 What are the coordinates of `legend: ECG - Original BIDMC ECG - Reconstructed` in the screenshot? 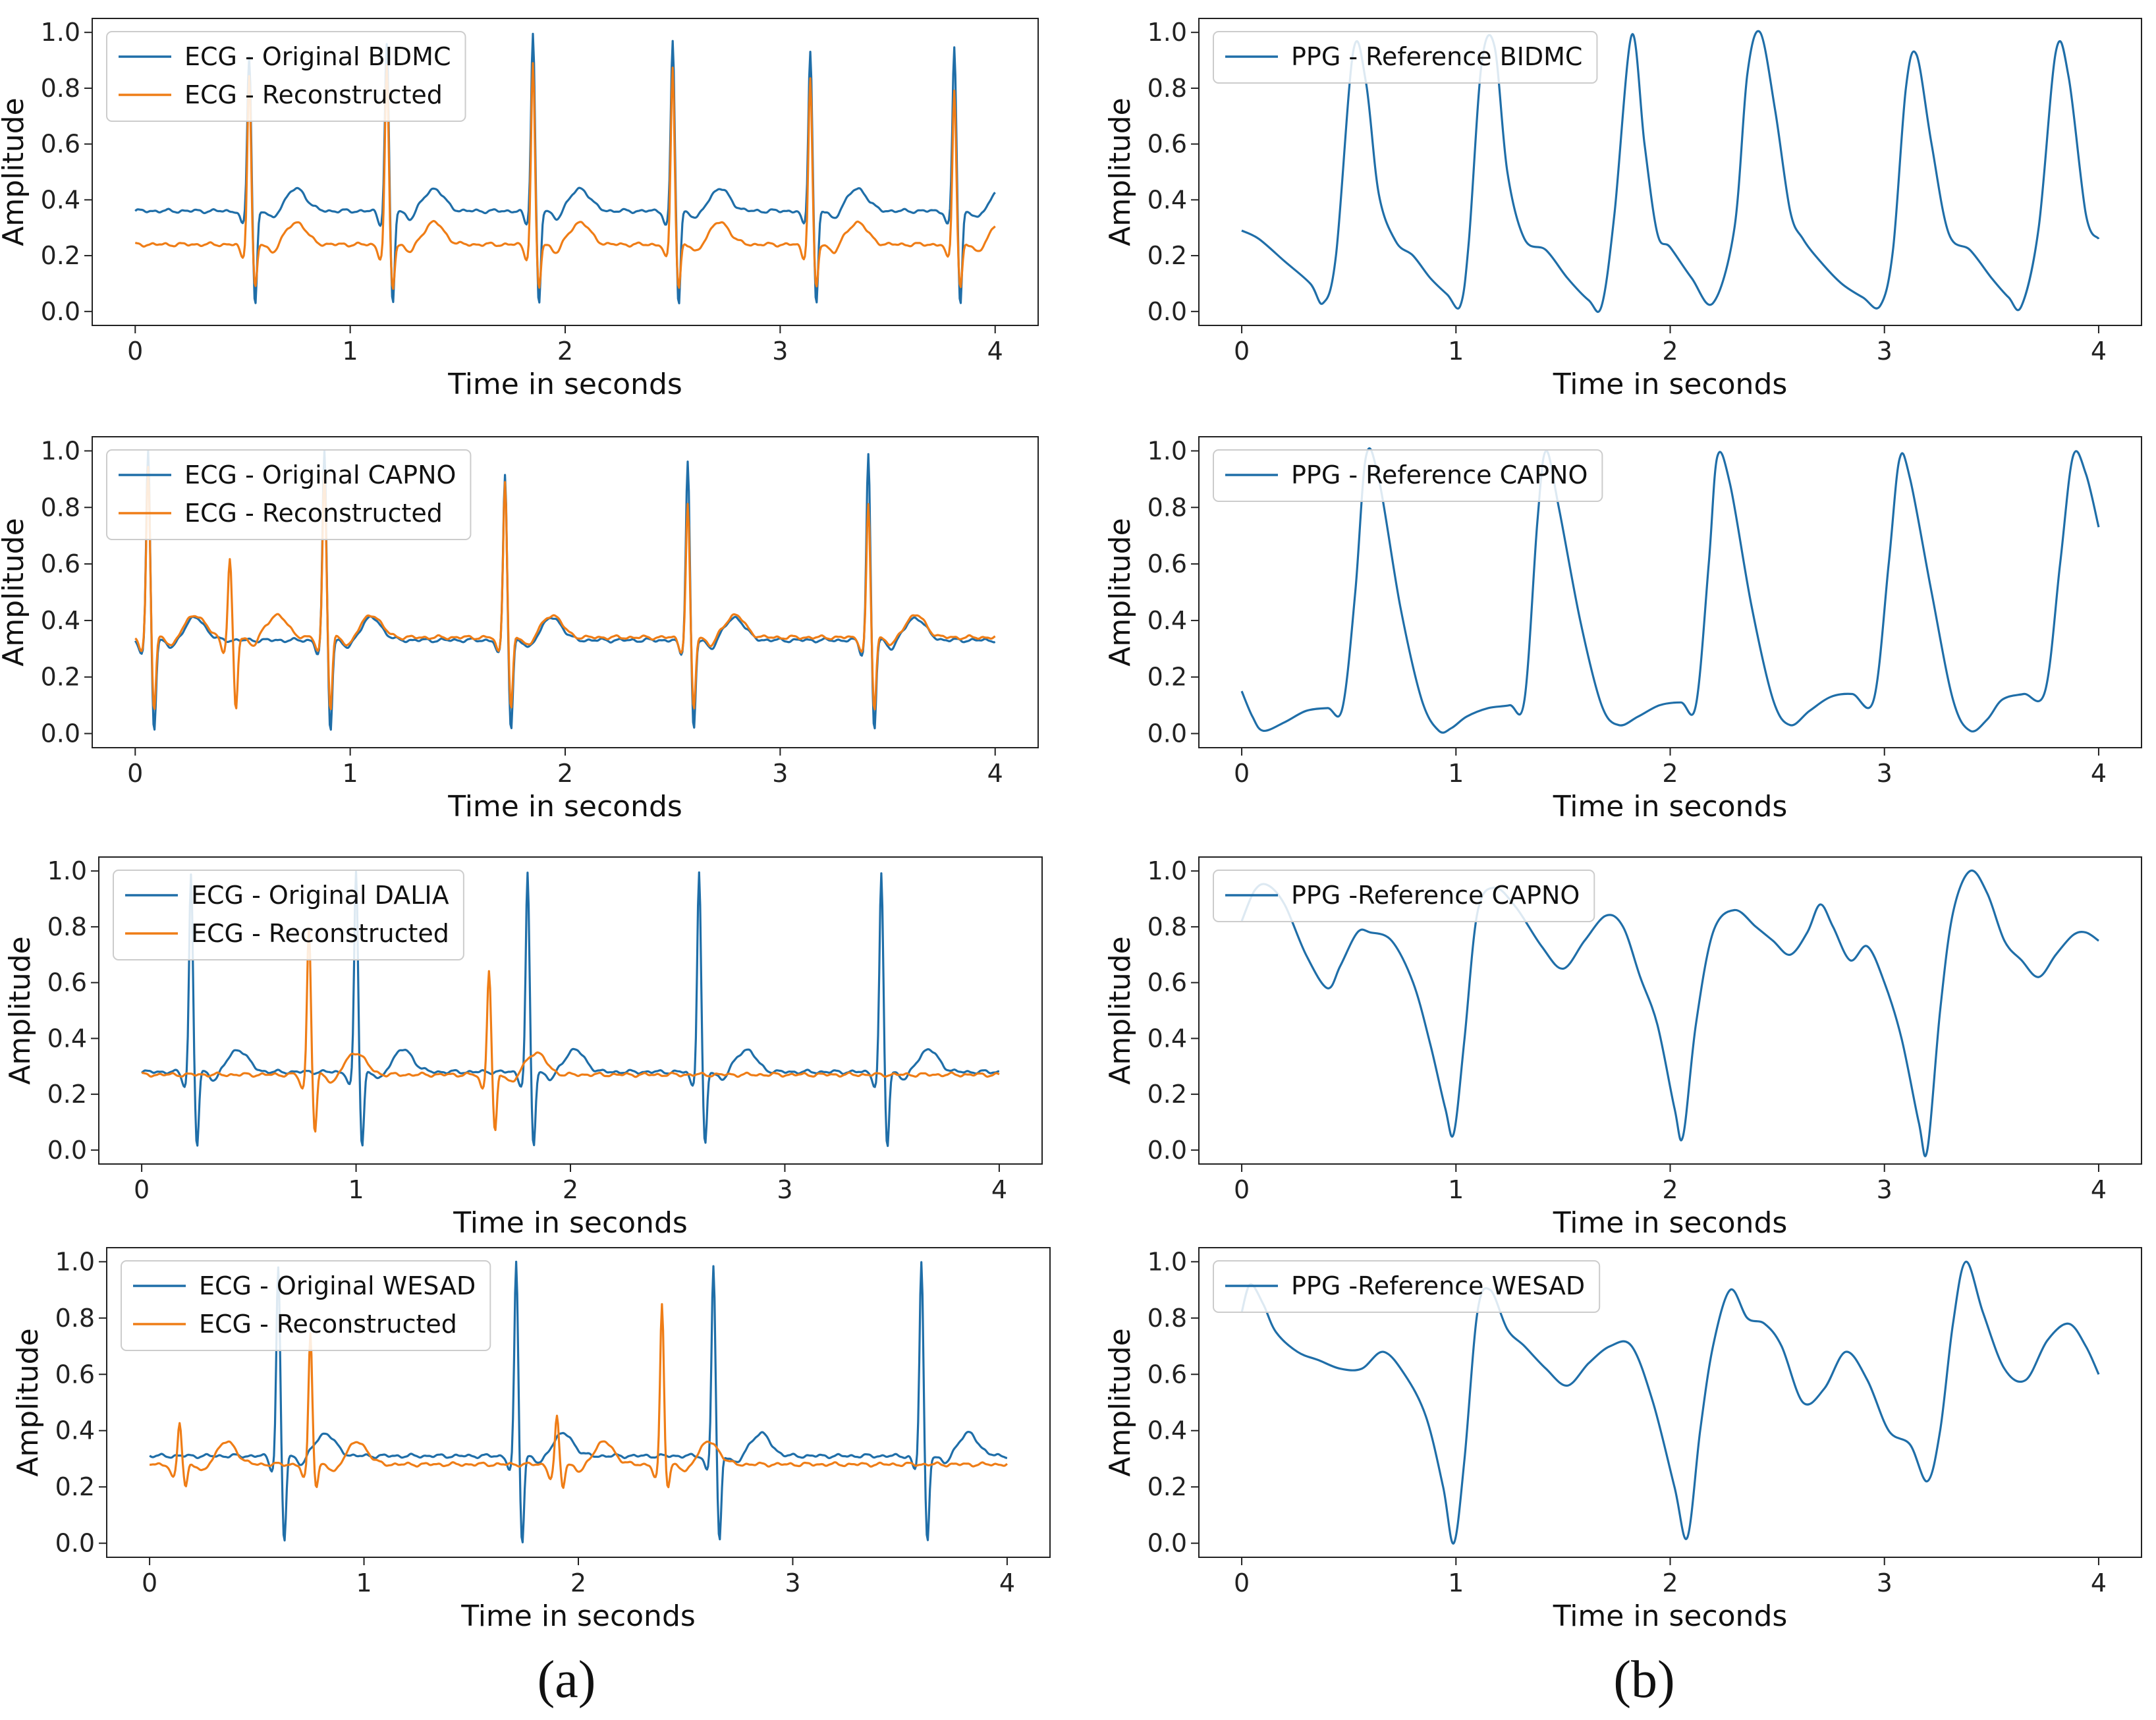 It's located at (286, 77).